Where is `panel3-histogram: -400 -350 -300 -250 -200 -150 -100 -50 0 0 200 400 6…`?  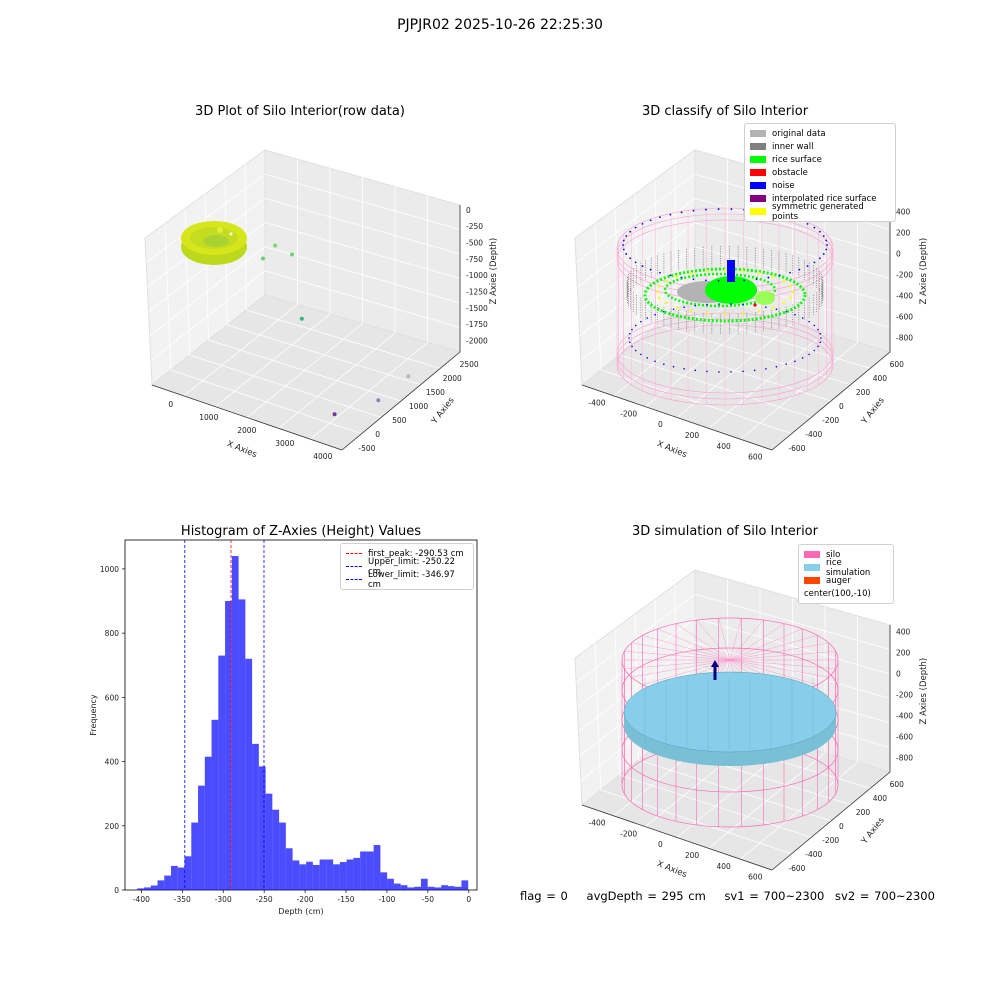
panel3-histogram: -400 -350 -300 -250 -200 -150 -100 -50 0 0 200 400 6… is located at coordinates (283, 727).